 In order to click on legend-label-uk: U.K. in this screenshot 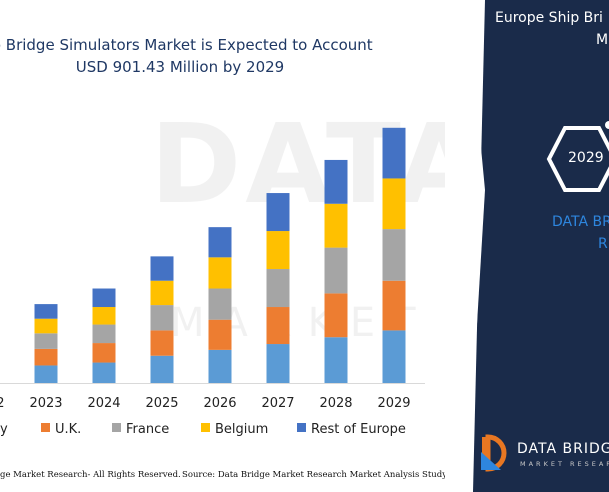, I will do `click(68, 429)`.